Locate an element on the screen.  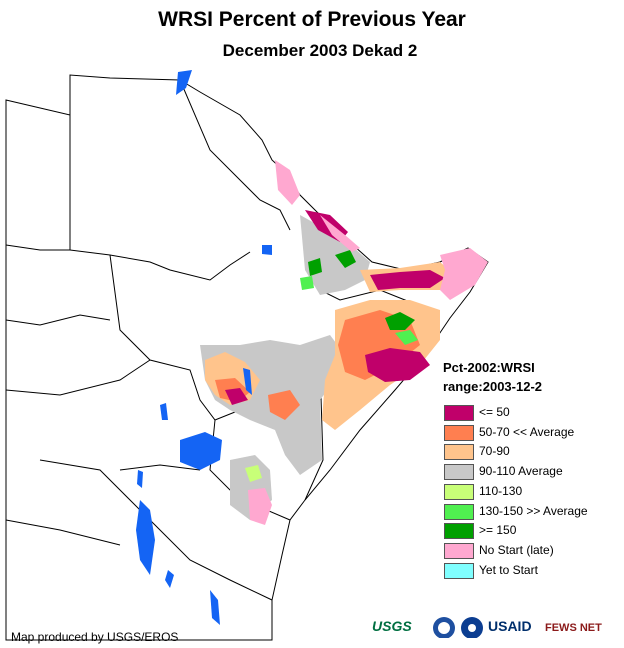
legend-label: 50-70 << Average is located at coordinates (527, 431).